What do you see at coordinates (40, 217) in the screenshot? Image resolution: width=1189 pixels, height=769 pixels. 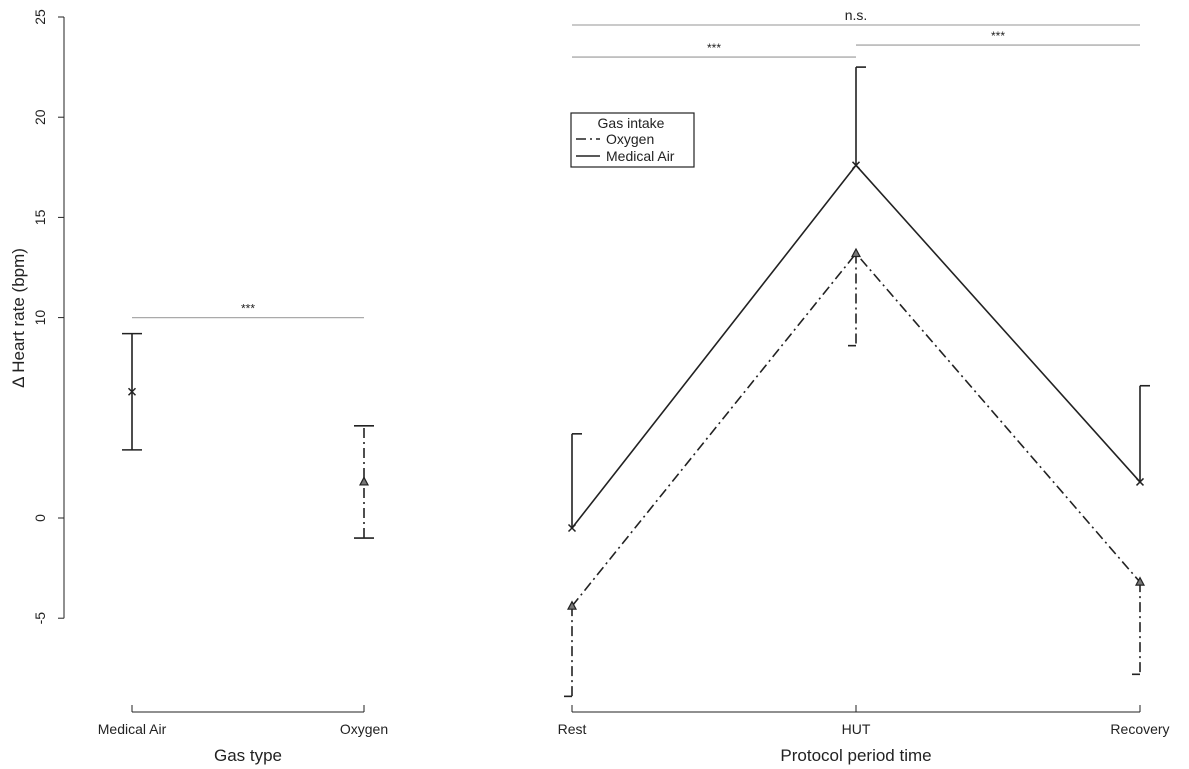 I see `y-tick-label: 15` at bounding box center [40, 217].